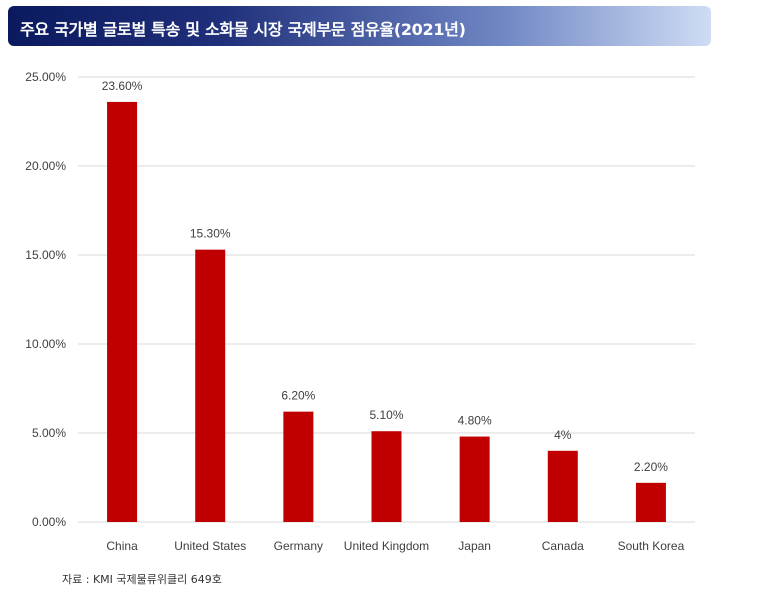 The height and width of the screenshot is (598, 760). What do you see at coordinates (563, 546) in the screenshot?
I see `x-tick-label: Canada` at bounding box center [563, 546].